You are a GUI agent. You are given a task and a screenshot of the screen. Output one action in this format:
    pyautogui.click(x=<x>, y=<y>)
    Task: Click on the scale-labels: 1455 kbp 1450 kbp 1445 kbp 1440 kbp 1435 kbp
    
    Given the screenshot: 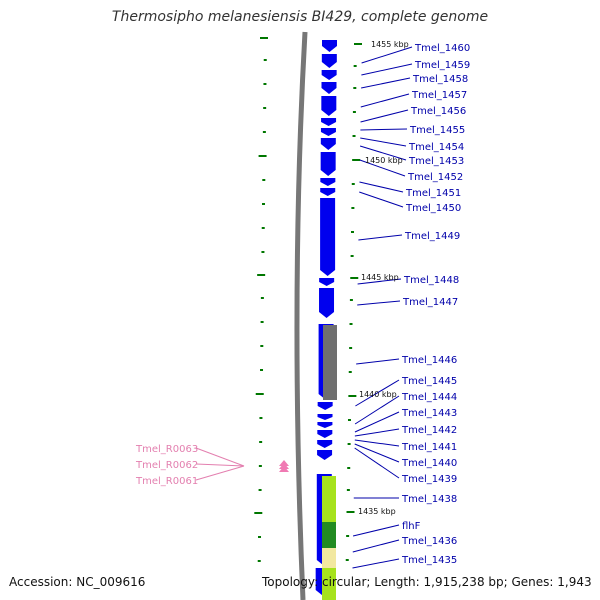 What is the action you would take?
    pyautogui.click(x=383, y=278)
    